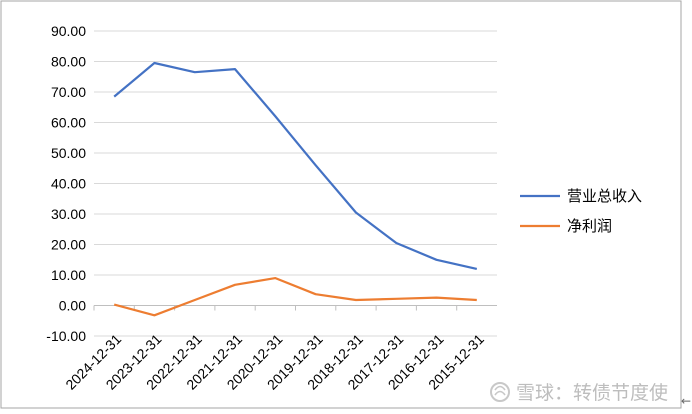 The image size is (692, 414). I want to click on watermark: 雪球：转债节度使, so click(579, 393).